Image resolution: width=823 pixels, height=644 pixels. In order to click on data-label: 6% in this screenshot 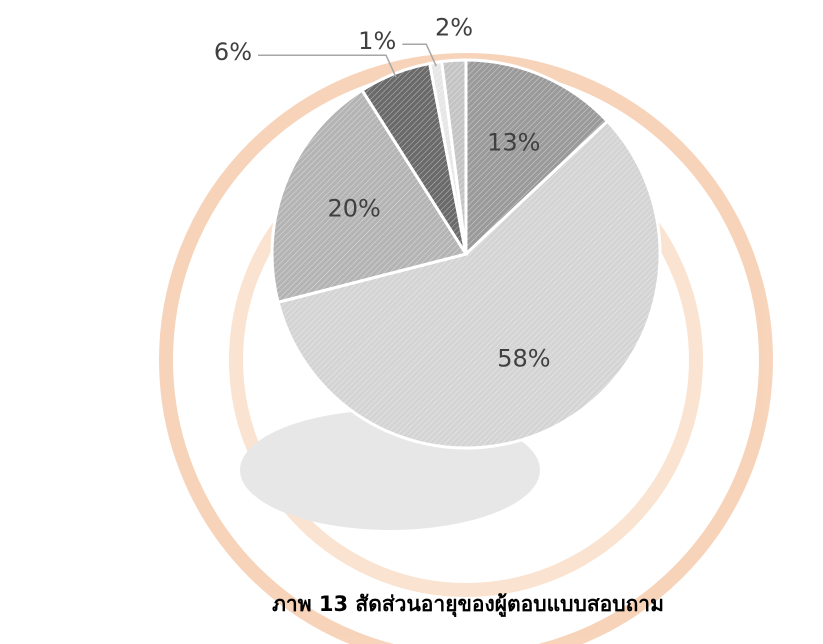, I will do `click(233, 52)`.